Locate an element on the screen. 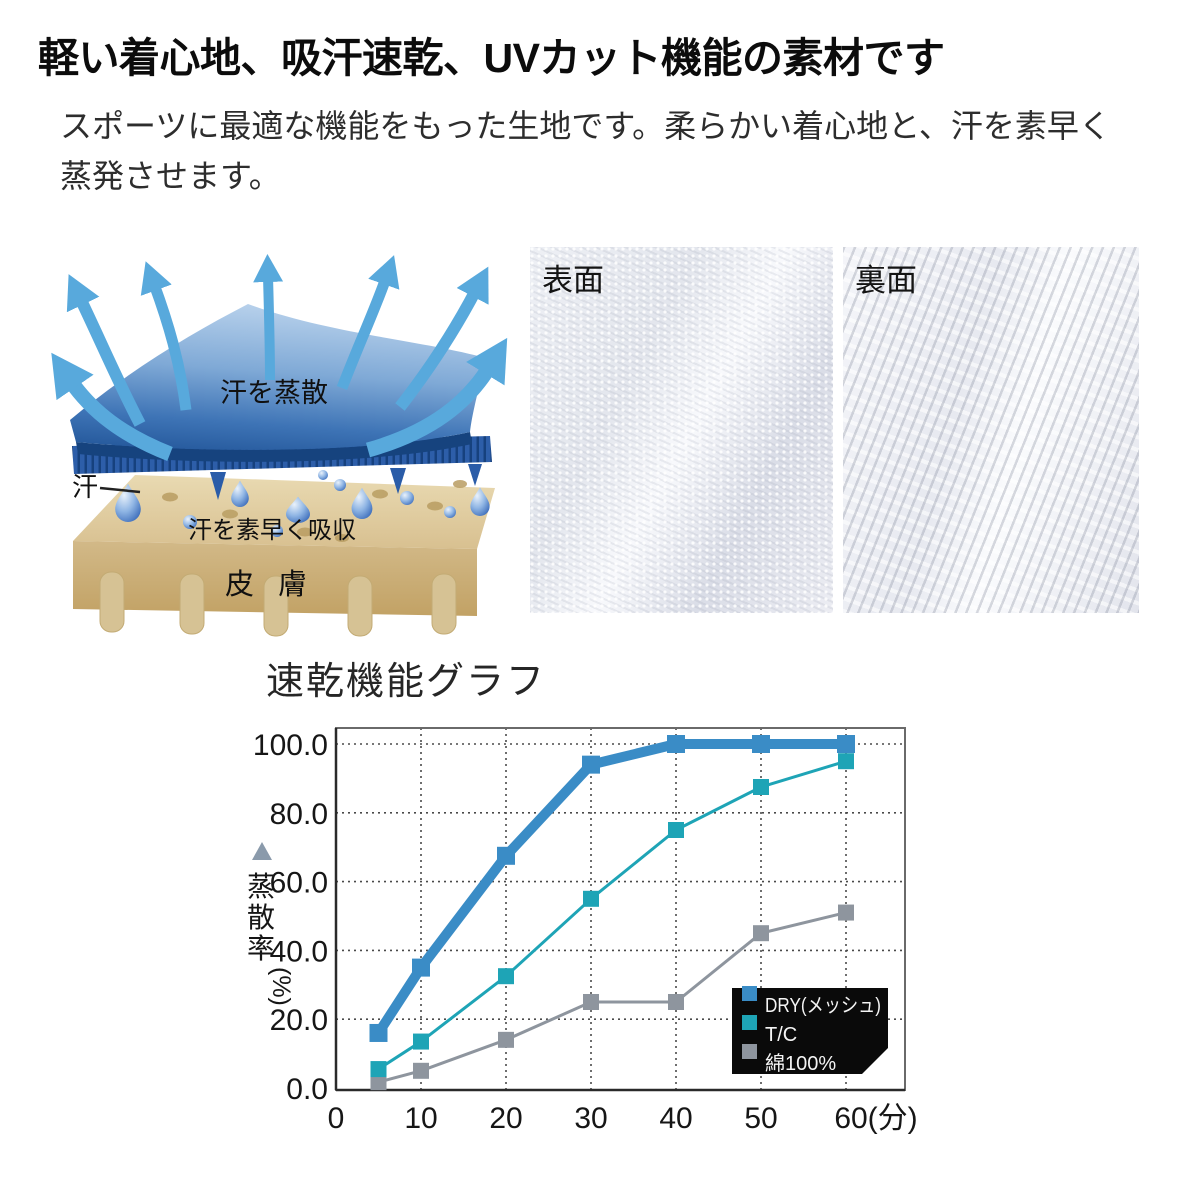 Image resolution: width=1200 pixels, height=1200 pixels. page-description: スポーツに最適な機能をもった生地です。柔らかい着心地と、汗を素早く蒸発させます。 is located at coordinates (585, 151).